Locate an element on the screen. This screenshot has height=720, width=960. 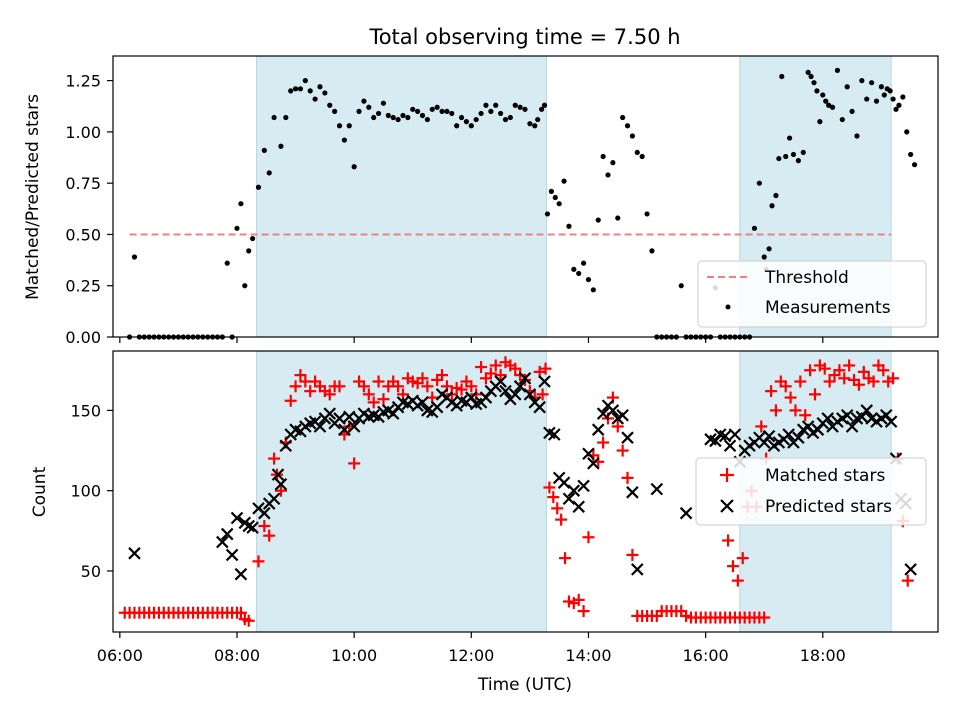
x-tick-label: 06:00 is located at coordinates (120, 655).